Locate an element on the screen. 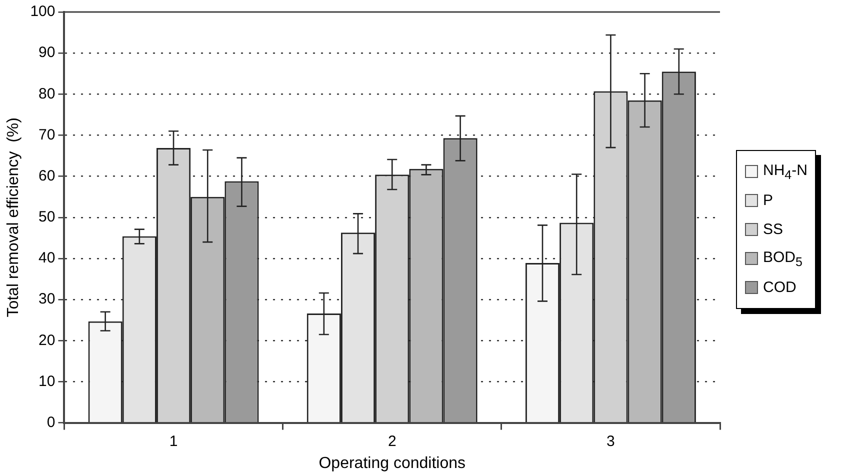  y-tick-label: 10 is located at coordinates (47, 381).